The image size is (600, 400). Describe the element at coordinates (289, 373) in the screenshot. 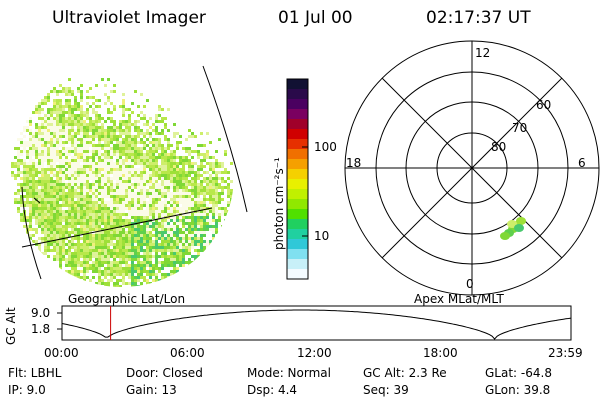

I see `mode-readout: Mode: Normal` at that location.